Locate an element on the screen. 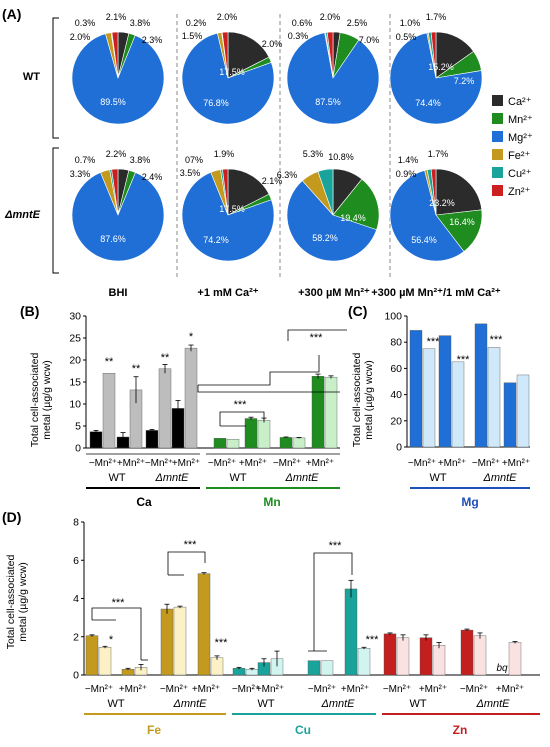  y-tick-label: 20 is located at coordinates (75, 361).